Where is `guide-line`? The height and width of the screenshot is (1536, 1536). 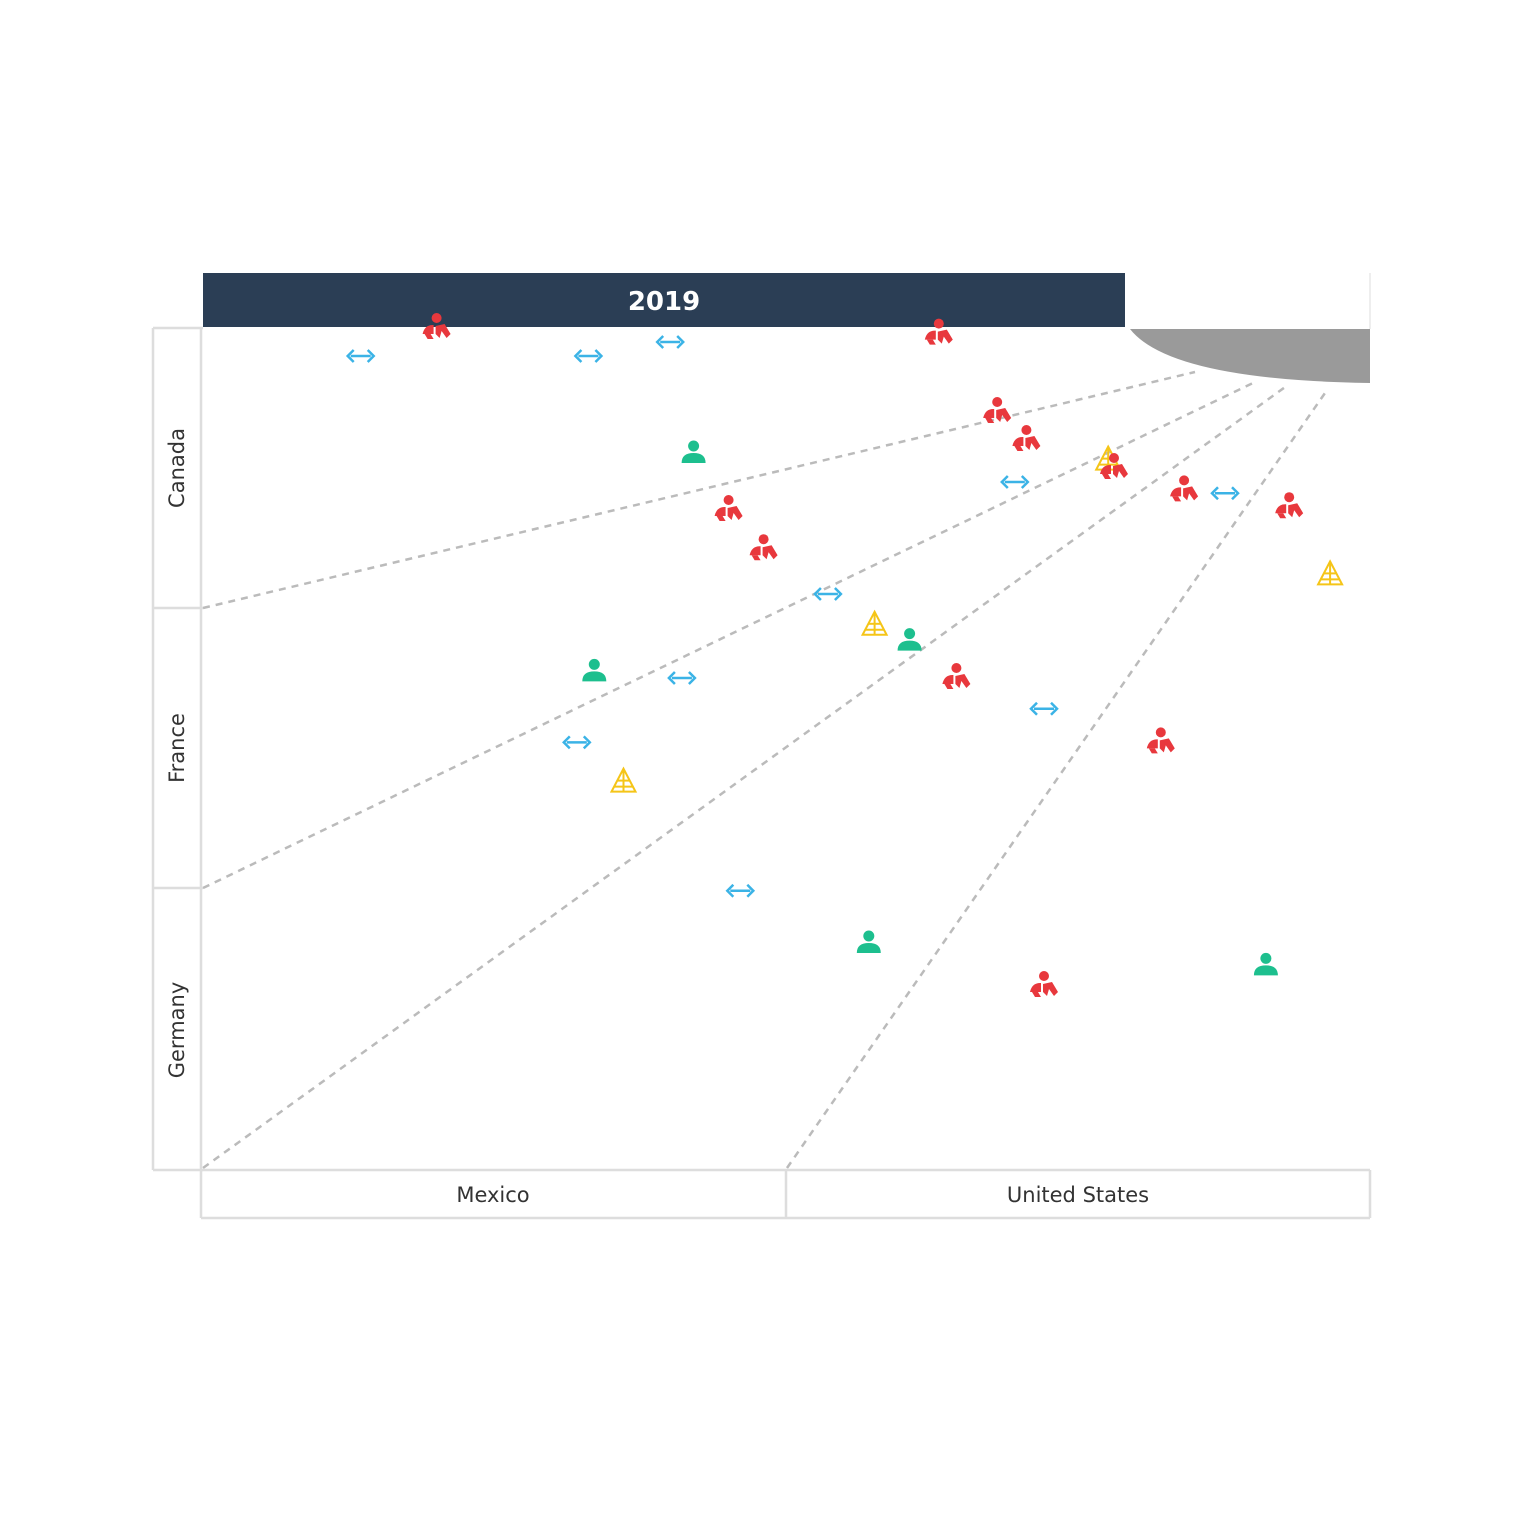
guide-line is located at coordinates (699, 490).